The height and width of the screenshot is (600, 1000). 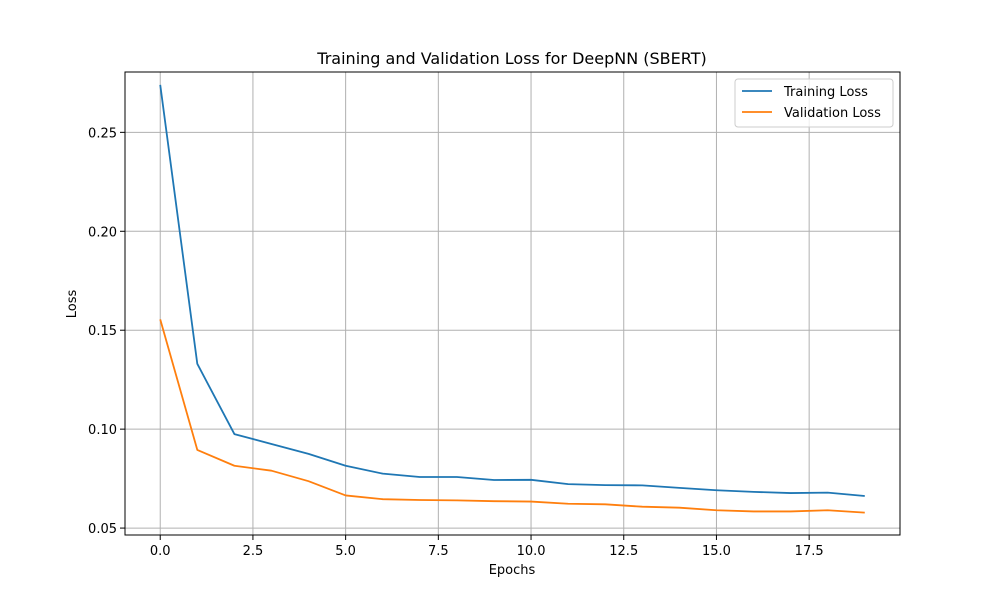 I want to click on x-axis-label: Epochs, so click(x=512, y=570).